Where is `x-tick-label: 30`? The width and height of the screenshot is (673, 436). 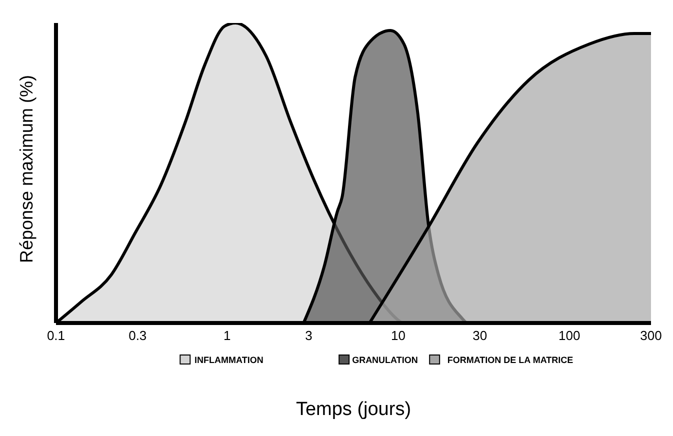
x-tick-label: 30 is located at coordinates (480, 336).